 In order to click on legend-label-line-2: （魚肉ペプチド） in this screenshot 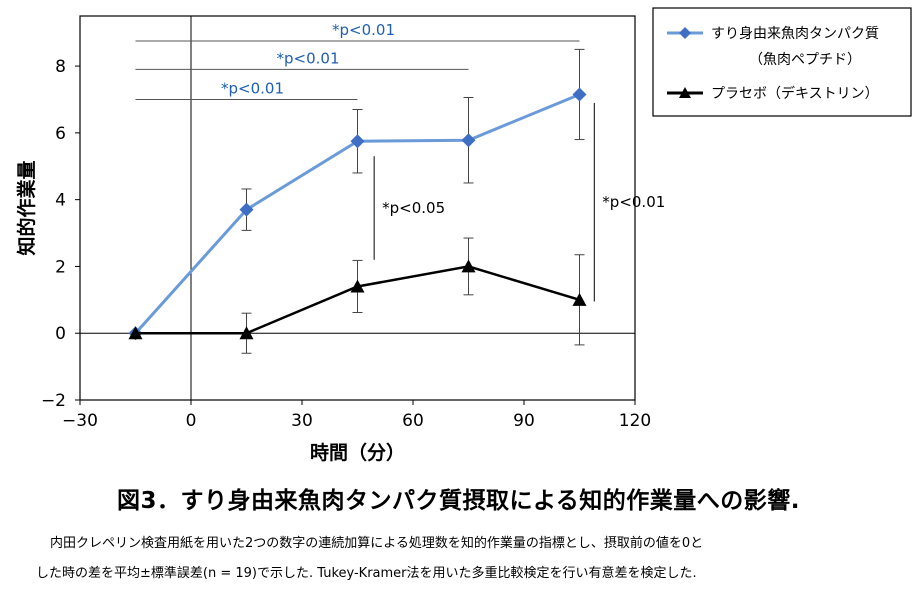, I will do `click(805, 60)`.